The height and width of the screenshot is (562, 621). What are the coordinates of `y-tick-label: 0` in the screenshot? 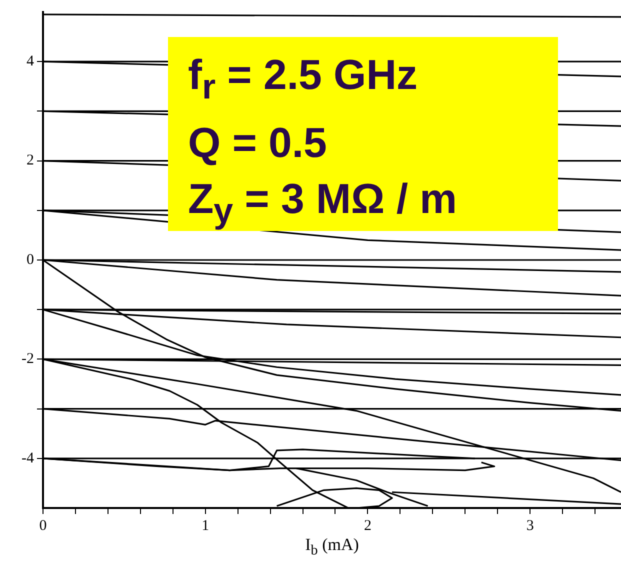 It's located at (30, 260).